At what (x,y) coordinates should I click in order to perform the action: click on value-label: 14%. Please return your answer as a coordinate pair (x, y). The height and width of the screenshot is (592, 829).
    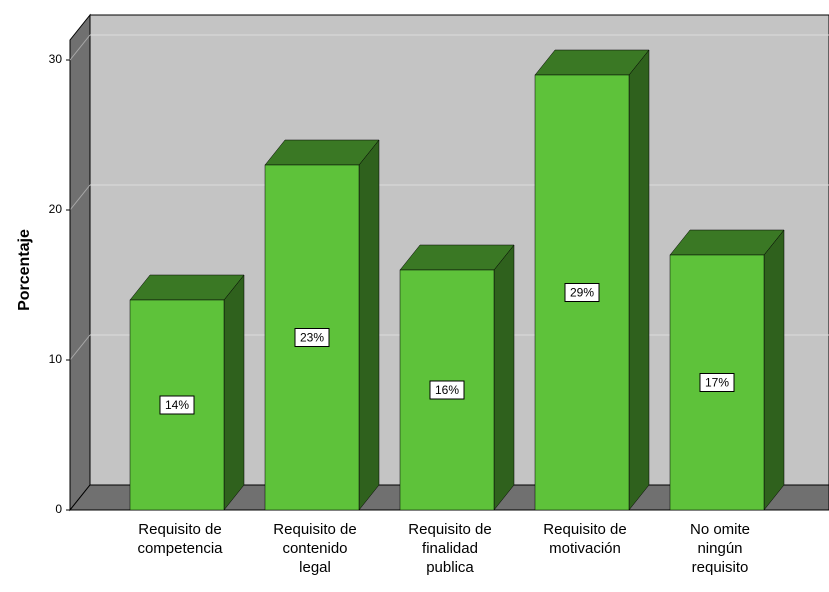
    Looking at the image, I should click on (177, 405).